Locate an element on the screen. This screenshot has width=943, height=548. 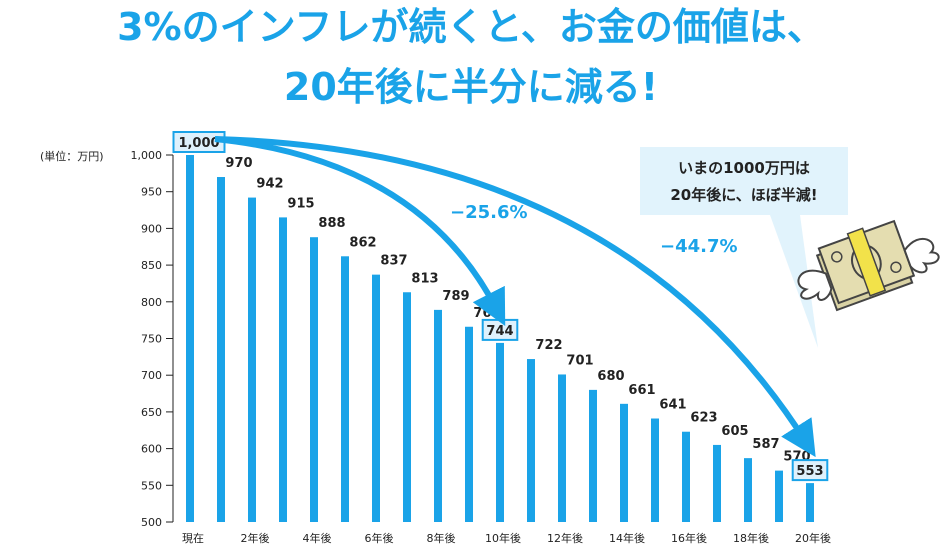
x-axis-labels: 現在 2年後 4年後 6年後 8年後 10年後 12年後 14年後 16年後 18年後 20年後 is located at coordinates (506, 538).